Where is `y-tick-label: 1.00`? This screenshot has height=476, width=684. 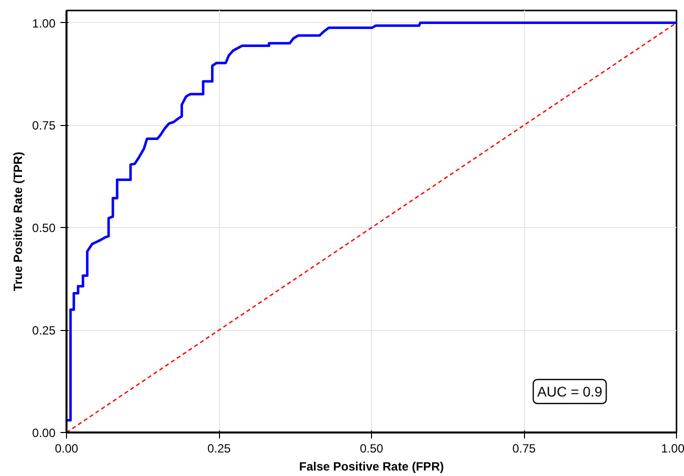
y-tick-label: 1.00 is located at coordinates (44, 23).